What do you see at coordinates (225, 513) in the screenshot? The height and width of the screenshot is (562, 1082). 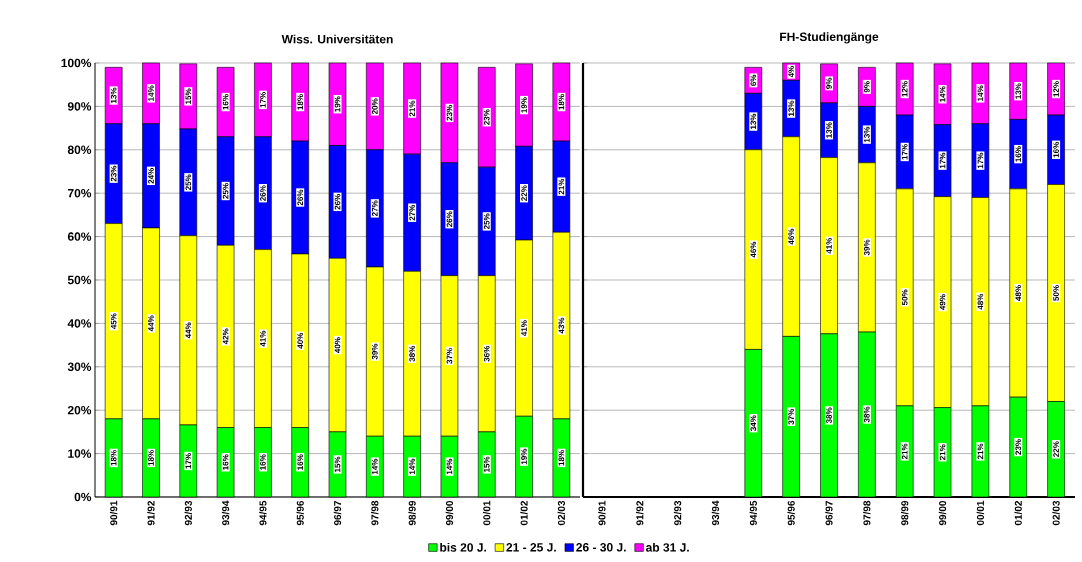 I see `x-tick-label: 93/94` at bounding box center [225, 513].